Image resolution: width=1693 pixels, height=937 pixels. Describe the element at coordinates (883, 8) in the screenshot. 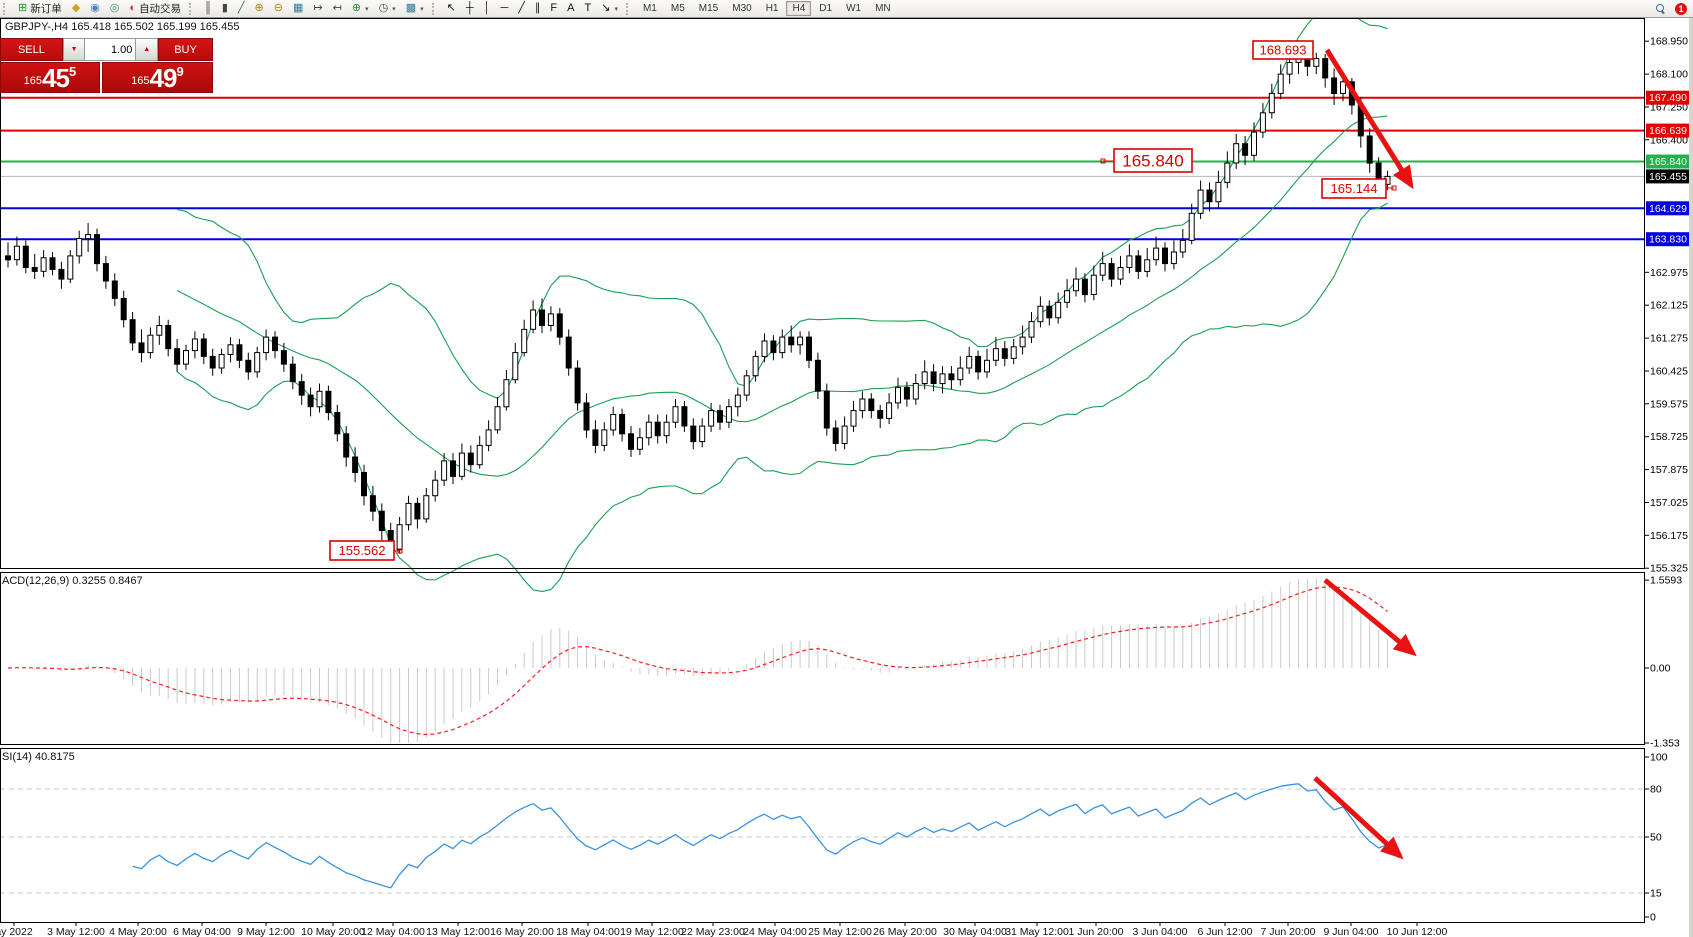

I see `timeframe-button-mn: MN` at that location.